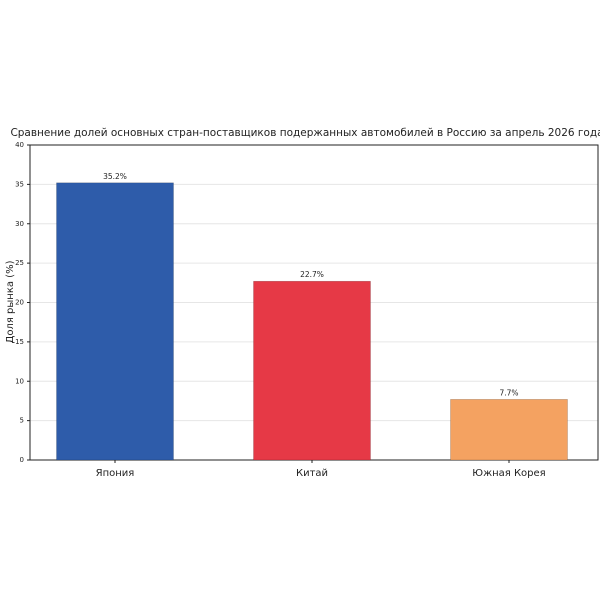 Image resolution: width=600 pixels, height=600 pixels. Describe the element at coordinates (19, 303) in the screenshot. I see `y-tick-label: 20` at that location.